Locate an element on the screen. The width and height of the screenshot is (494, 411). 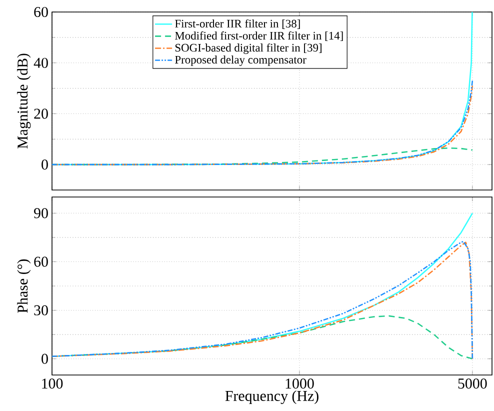
legend-label: SOGI-based digital filter in [39] is located at coordinates (248, 48).